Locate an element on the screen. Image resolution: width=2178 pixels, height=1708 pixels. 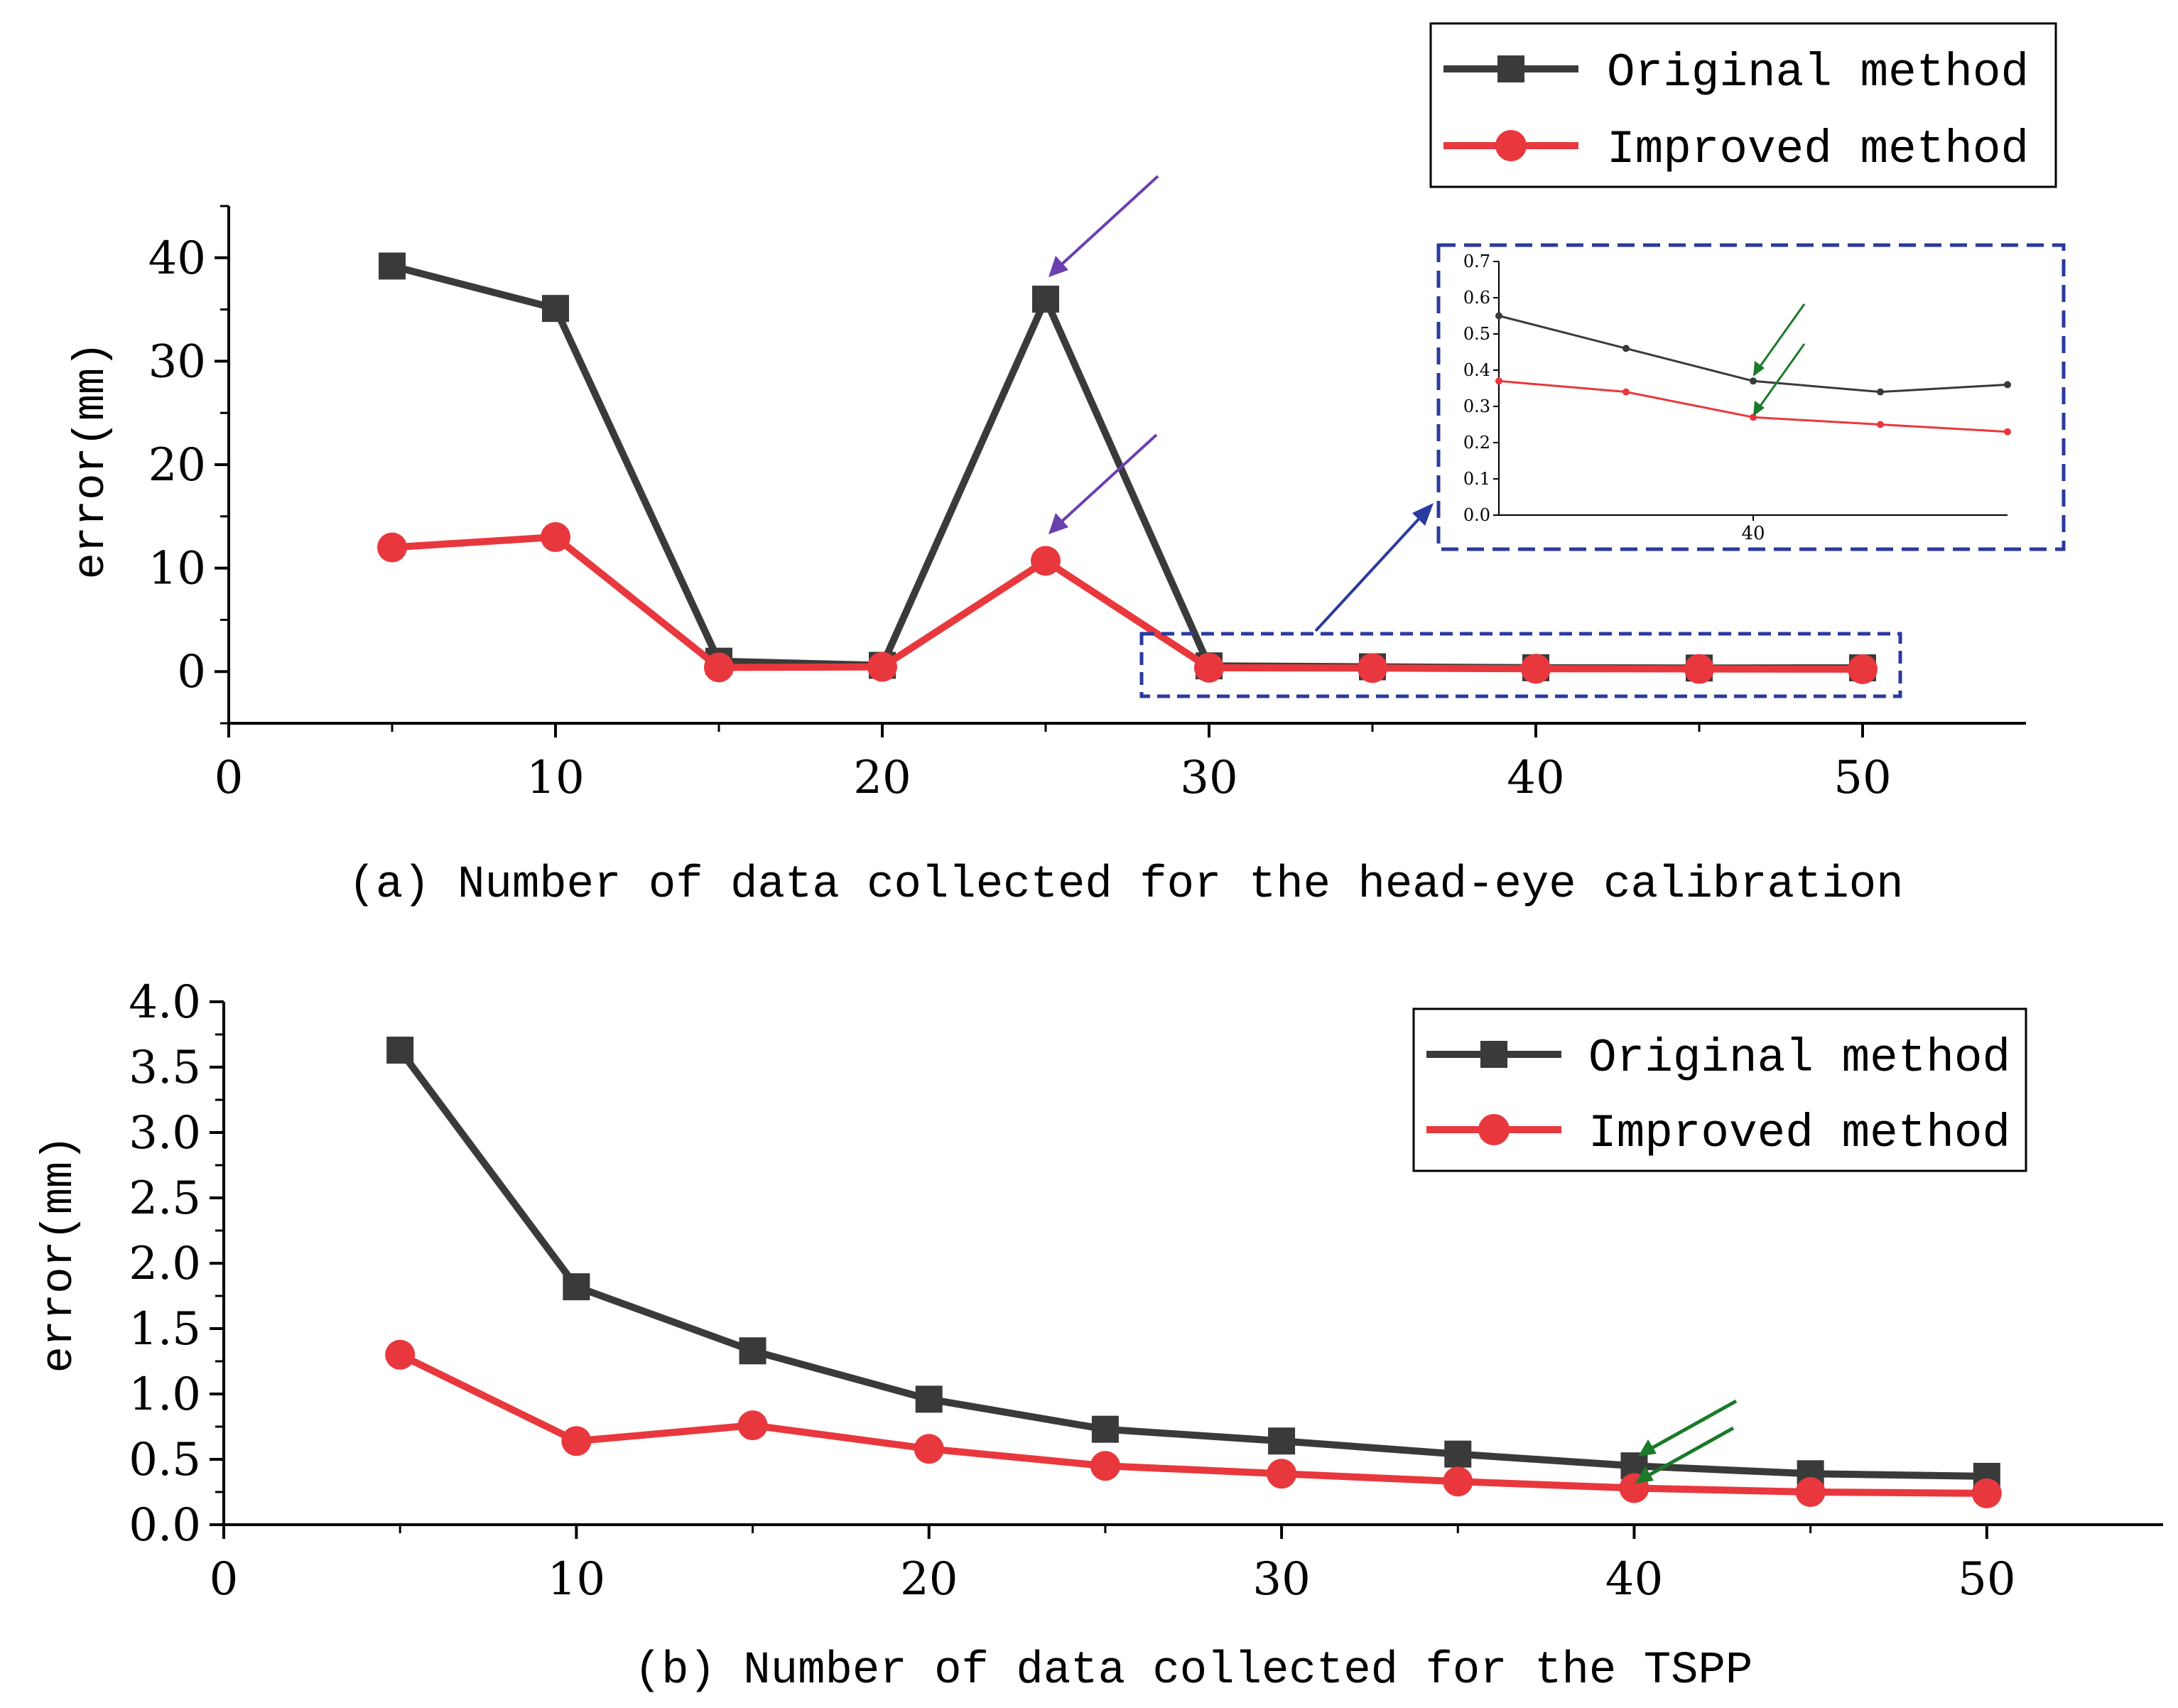
chart-a-legend-frame is located at coordinates (1743, 105).